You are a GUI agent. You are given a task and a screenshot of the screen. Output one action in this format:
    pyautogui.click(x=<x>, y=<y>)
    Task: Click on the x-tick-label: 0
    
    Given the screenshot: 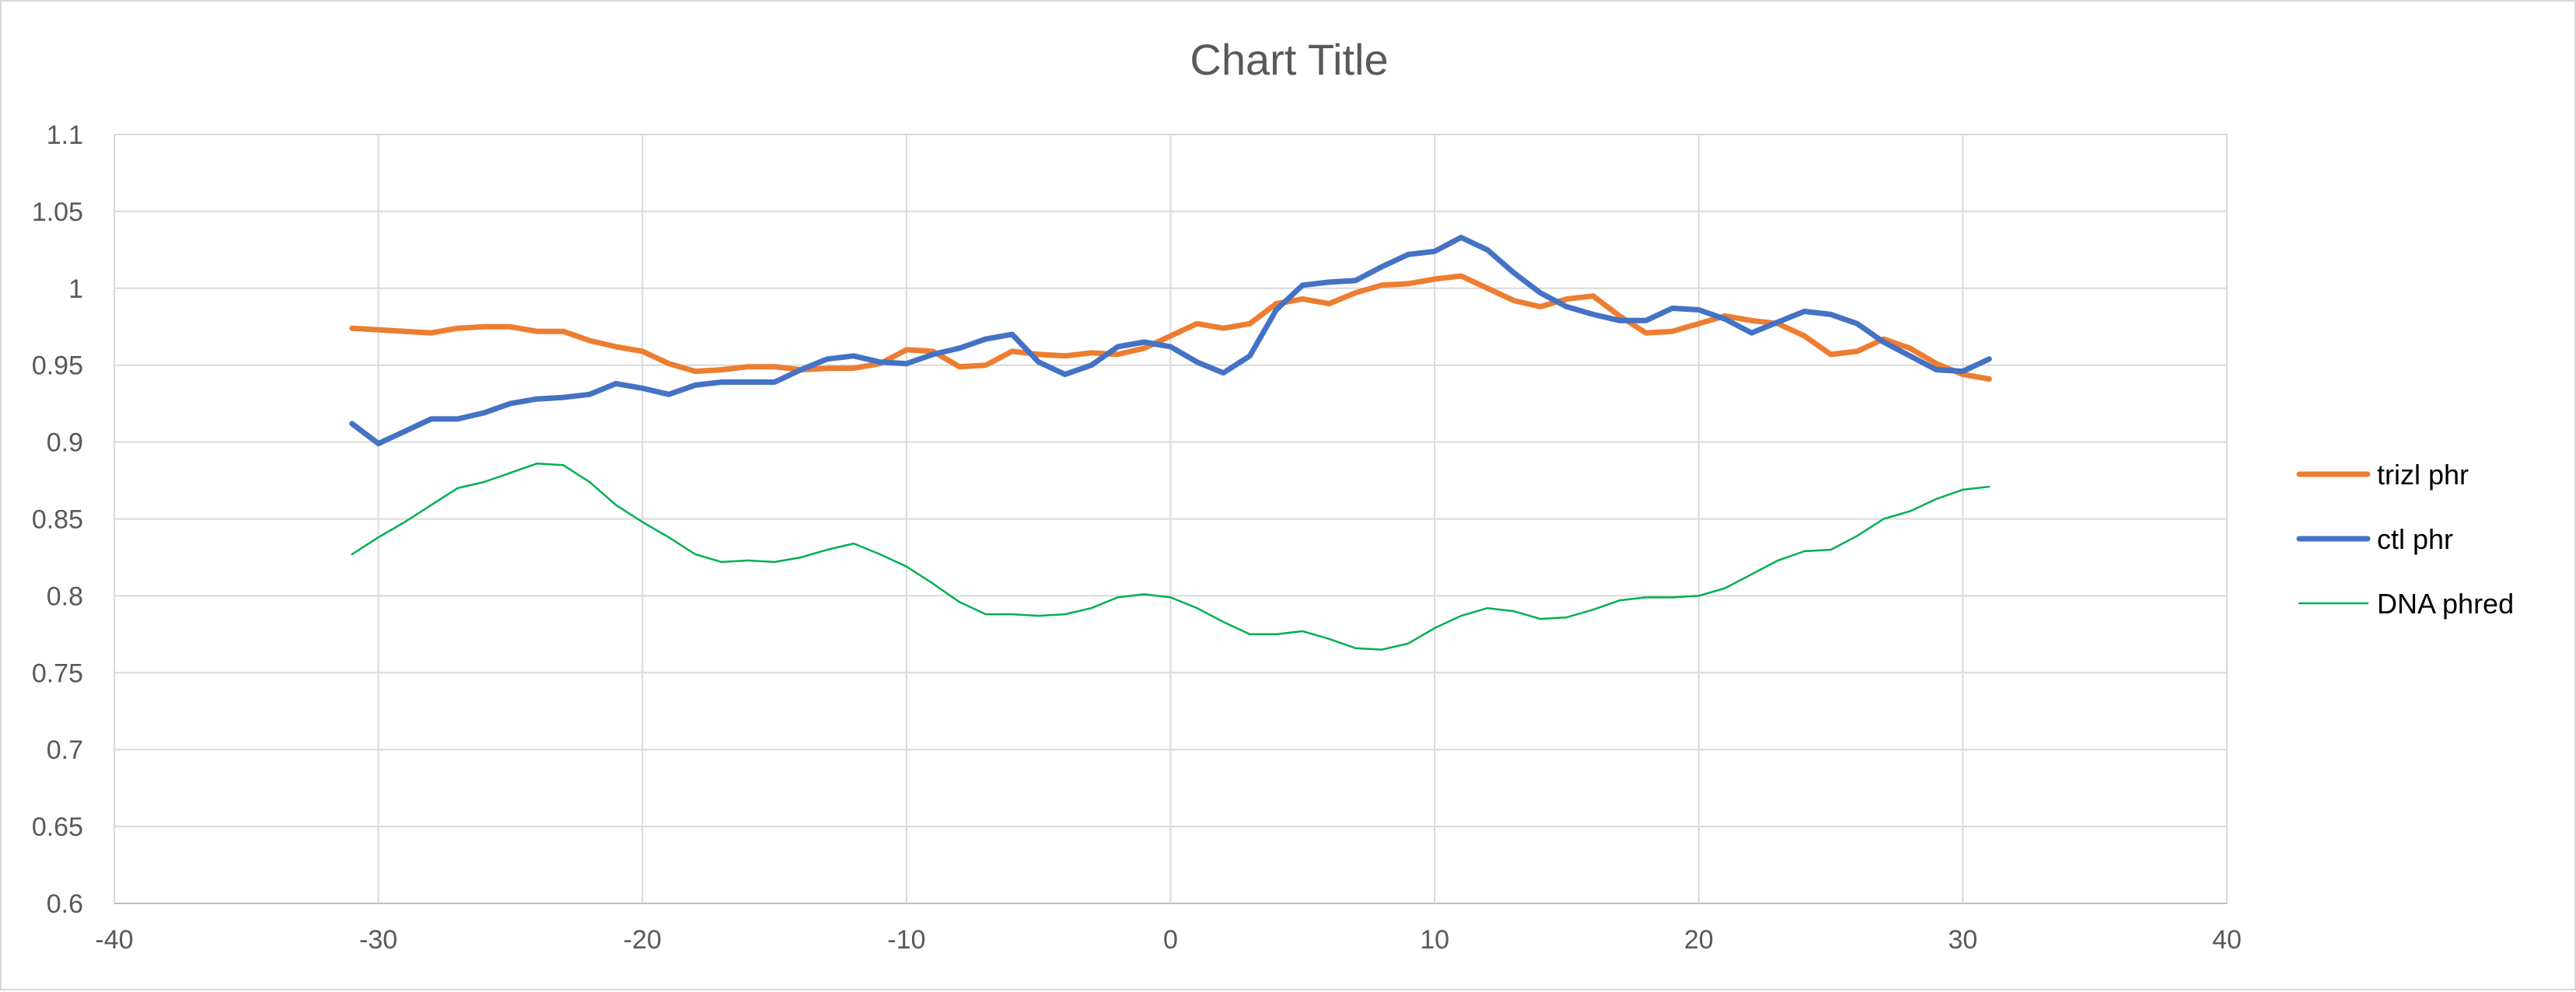 What is the action you would take?
    pyautogui.click(x=1170, y=940)
    